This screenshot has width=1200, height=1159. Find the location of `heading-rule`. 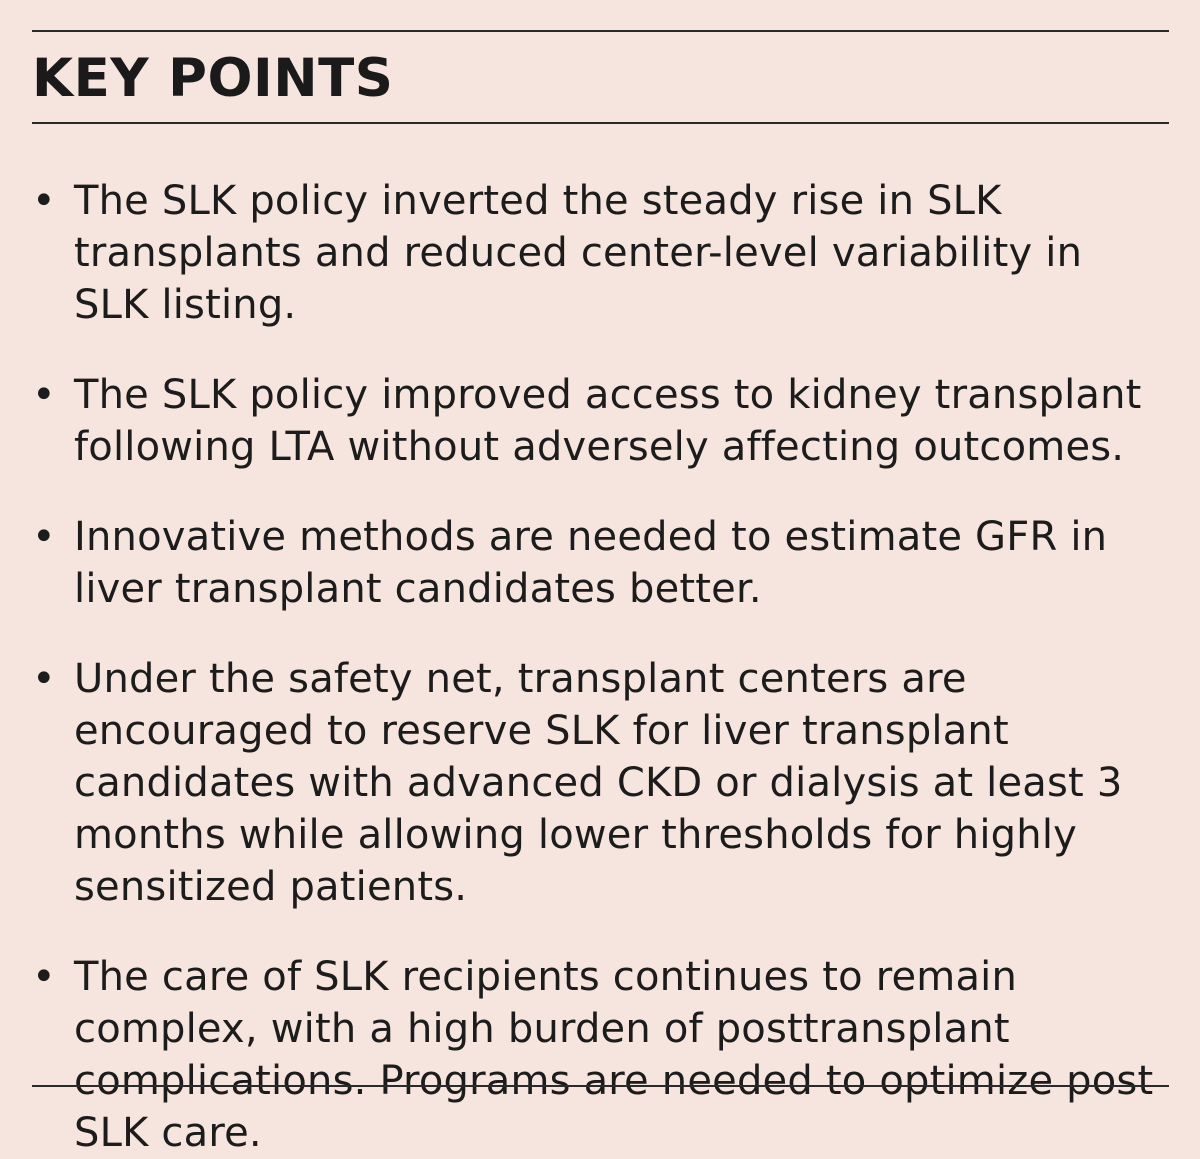

heading-rule is located at coordinates (600, 123).